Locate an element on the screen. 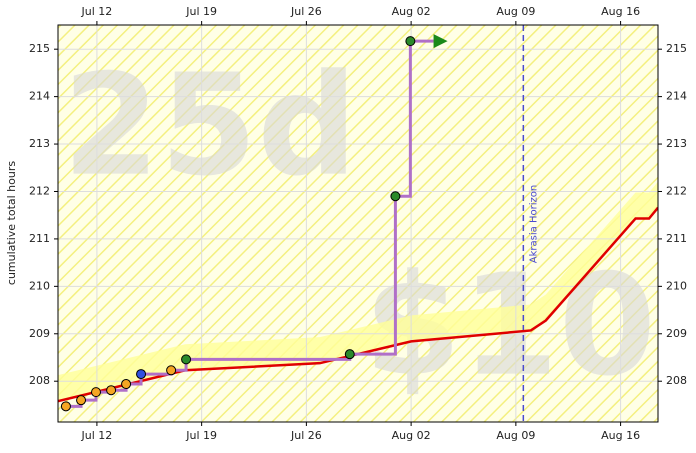 This screenshot has height=453, width=696. y-axis-label: cumulative total hours is located at coordinates (11, 223).